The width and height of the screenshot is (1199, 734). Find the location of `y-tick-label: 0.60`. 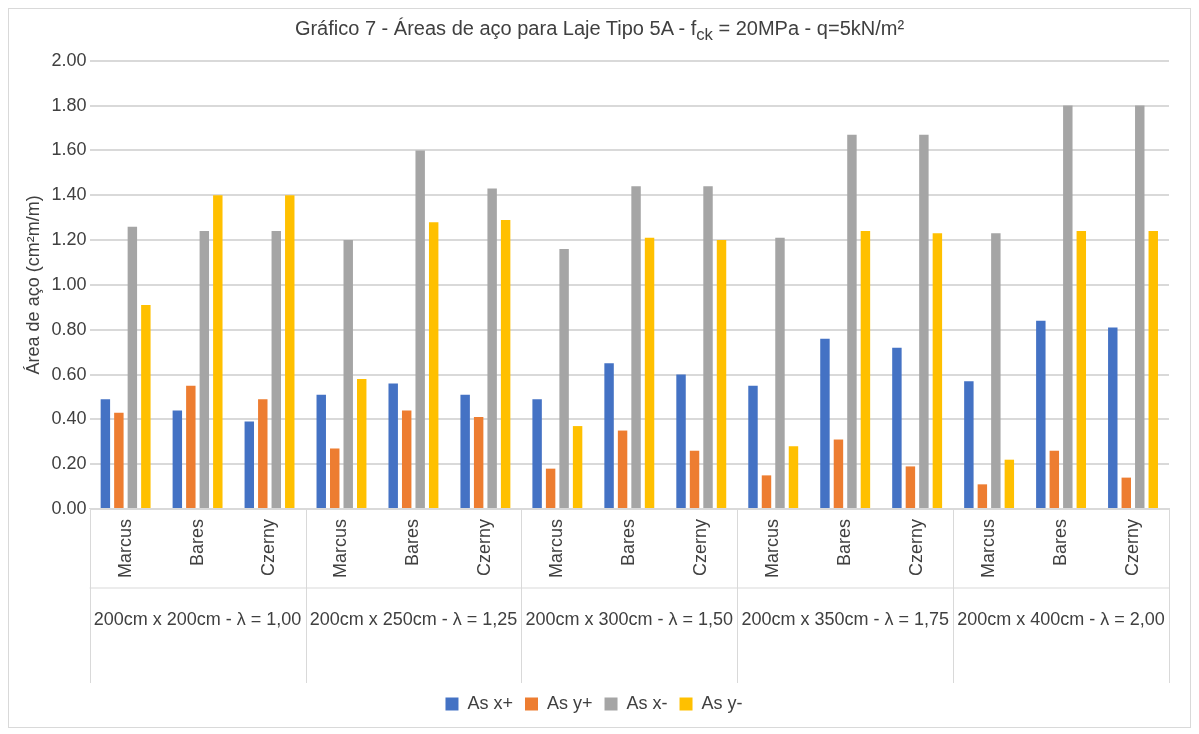

y-tick-label: 0.60 is located at coordinates (69, 373).